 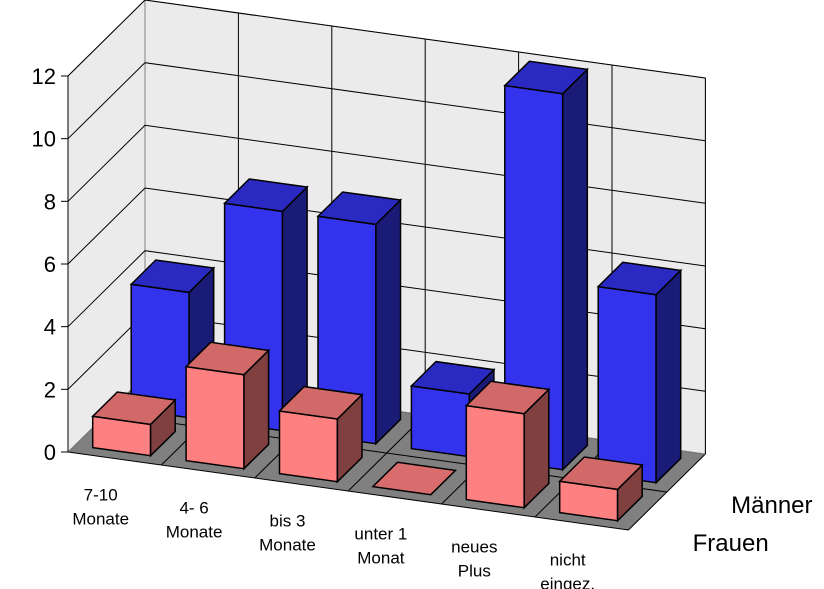 What do you see at coordinates (227, 358) in the screenshot?
I see `bar-front-1-top` at bounding box center [227, 358].